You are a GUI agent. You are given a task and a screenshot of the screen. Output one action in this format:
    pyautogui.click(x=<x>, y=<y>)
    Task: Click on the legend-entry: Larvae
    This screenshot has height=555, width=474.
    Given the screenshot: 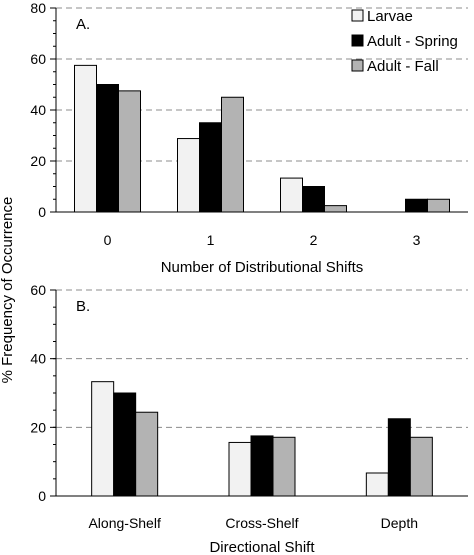 What is the action you would take?
    pyautogui.click(x=390, y=16)
    